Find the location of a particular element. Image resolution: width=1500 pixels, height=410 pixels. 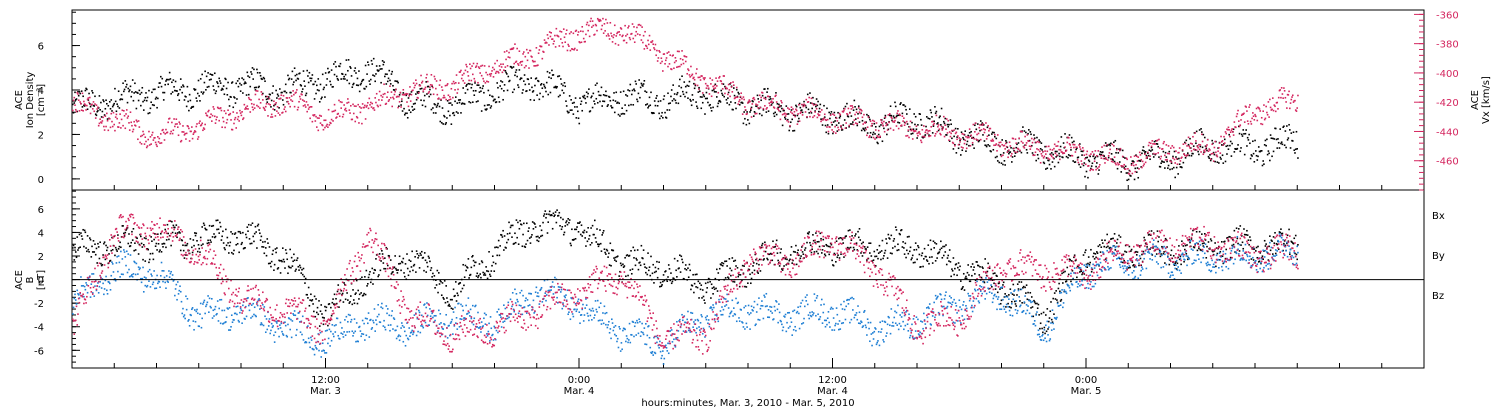

bottom-tick-label: 2 is located at coordinates (41, 257).